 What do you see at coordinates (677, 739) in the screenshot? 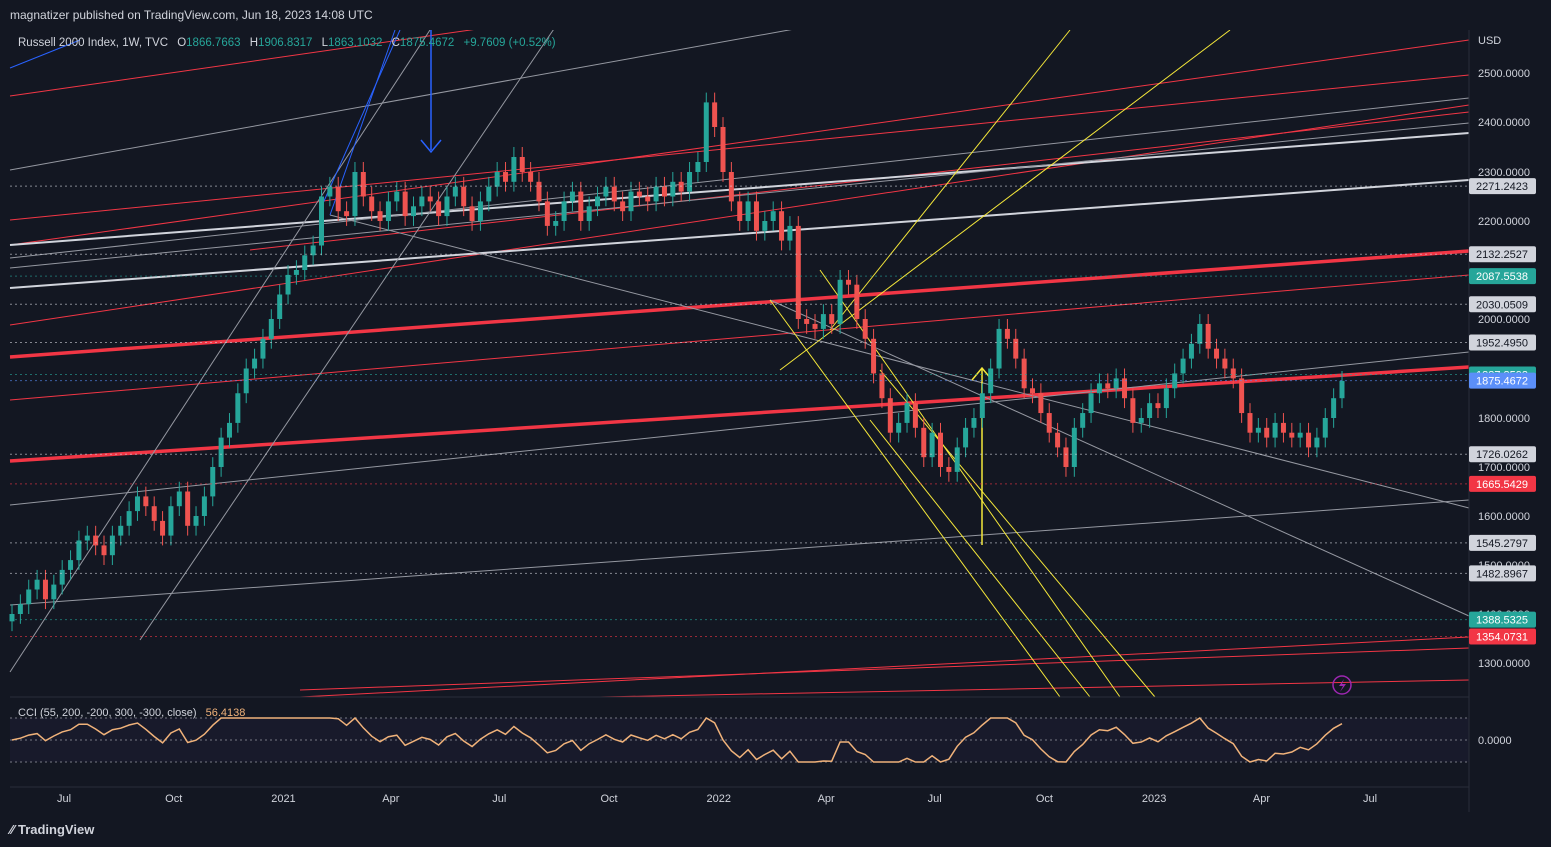
I see `cci-line` at bounding box center [677, 739].